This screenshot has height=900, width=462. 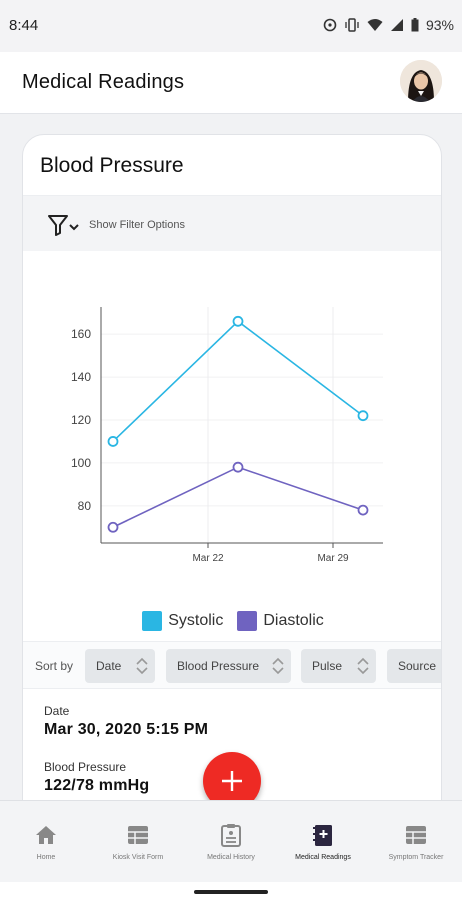 I want to click on nav-item-kiosk-visit-form: Kiosk Visit Form, so click(x=138, y=842).